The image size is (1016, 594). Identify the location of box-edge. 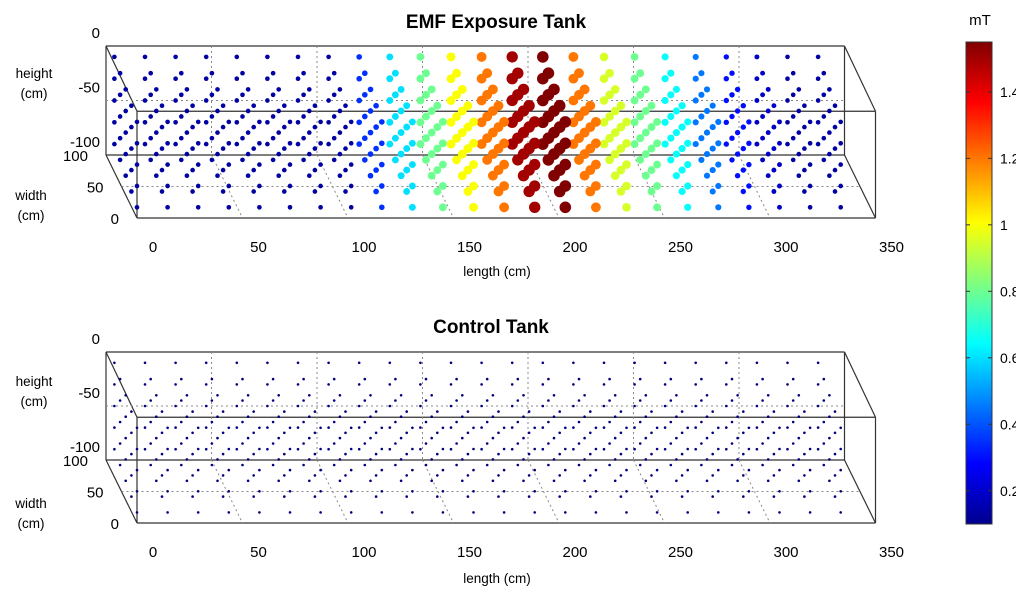
(860, 186).